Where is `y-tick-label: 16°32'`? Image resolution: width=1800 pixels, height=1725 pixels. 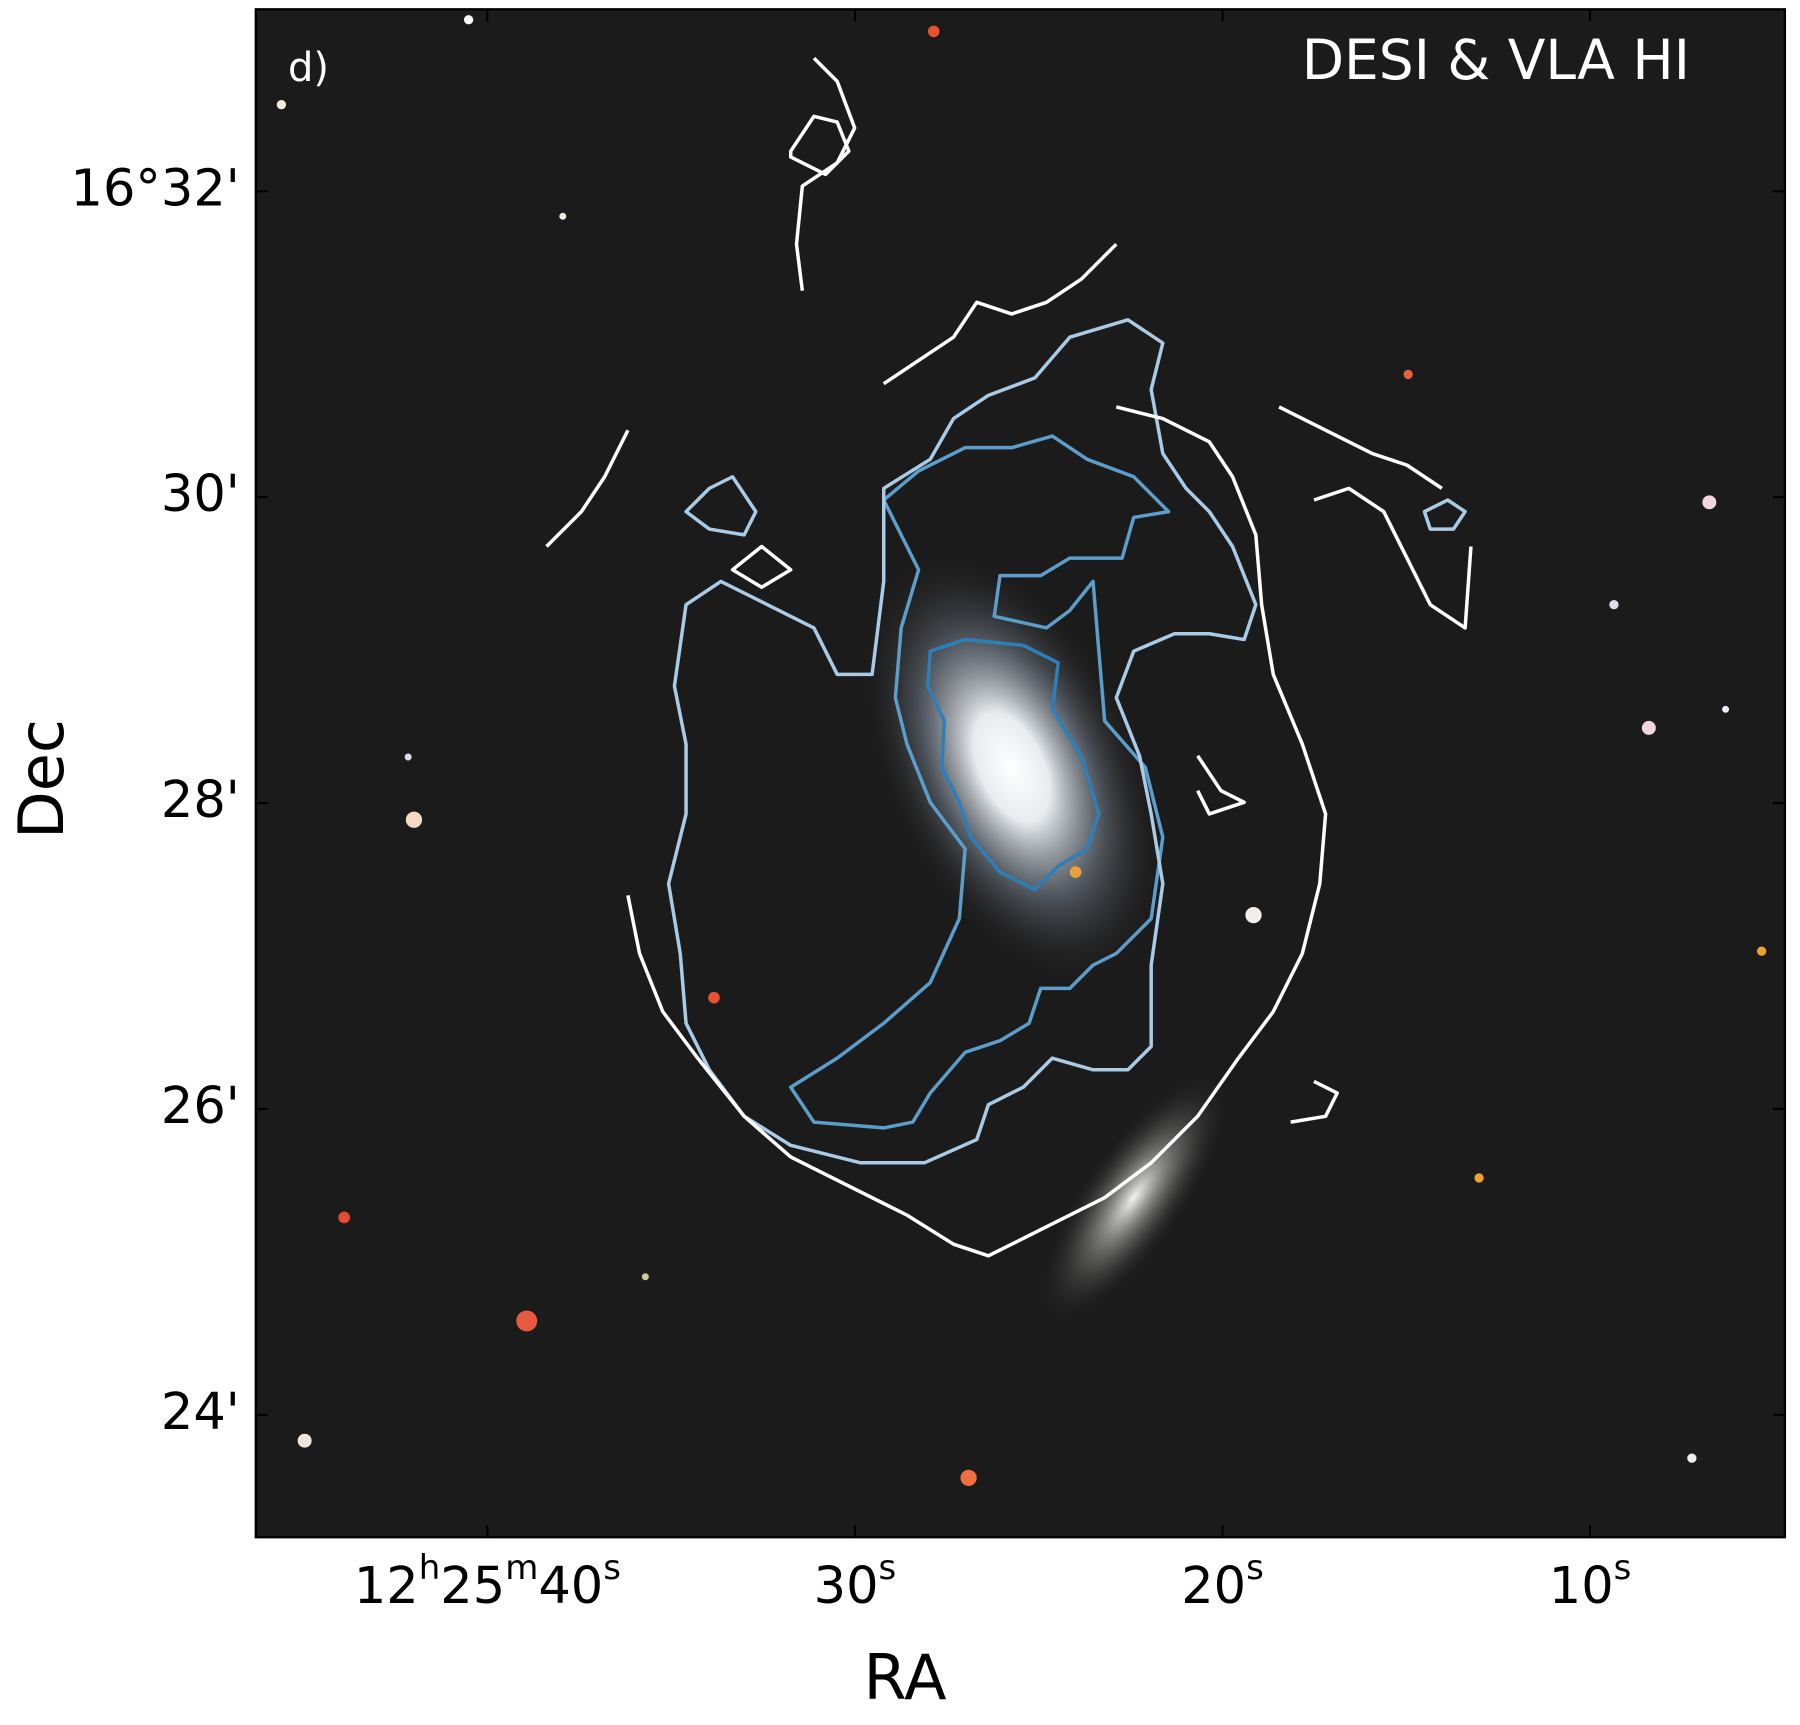
y-tick-label: 16°32' is located at coordinates (155, 188).